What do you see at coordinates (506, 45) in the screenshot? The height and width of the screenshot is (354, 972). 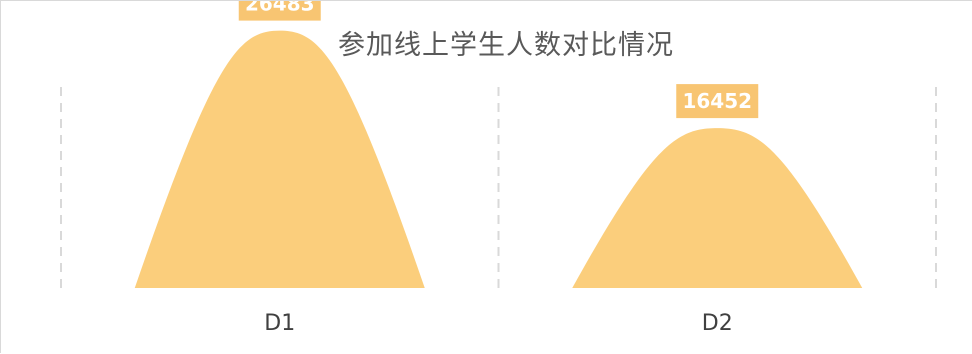 I see `chart-title: 参加线上学生人数对比情况` at bounding box center [506, 45].